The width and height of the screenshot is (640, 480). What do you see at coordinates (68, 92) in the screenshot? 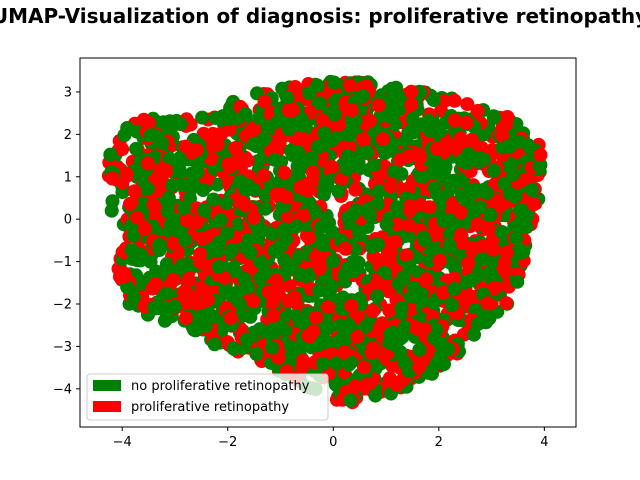
I see `y-tick-label: 3` at bounding box center [68, 92].